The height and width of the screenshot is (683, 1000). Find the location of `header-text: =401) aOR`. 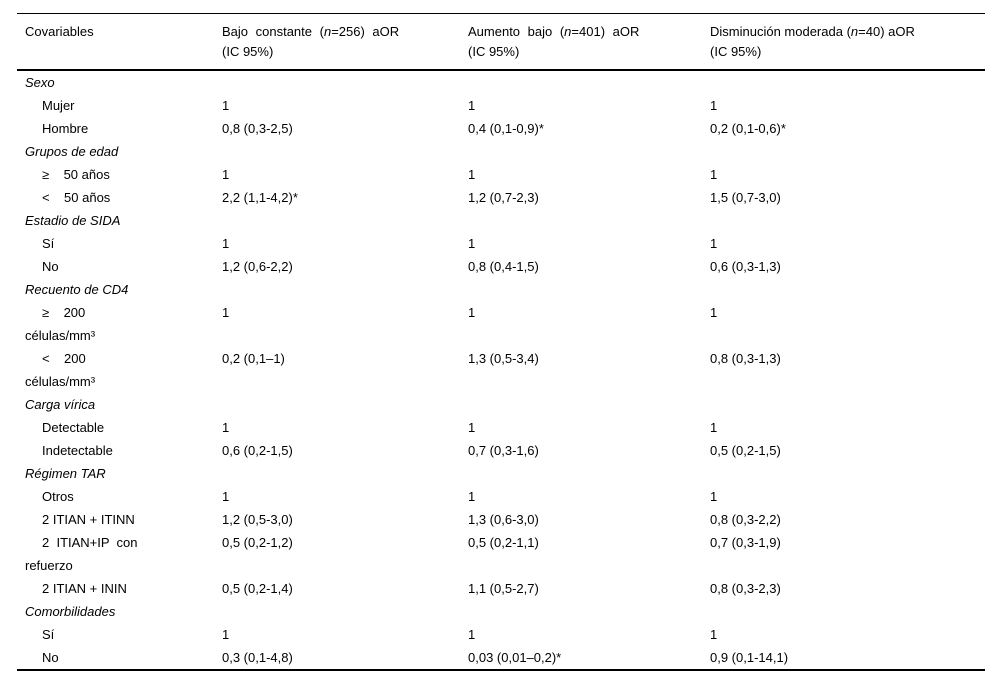

header-text: =401) aOR is located at coordinates (605, 31).